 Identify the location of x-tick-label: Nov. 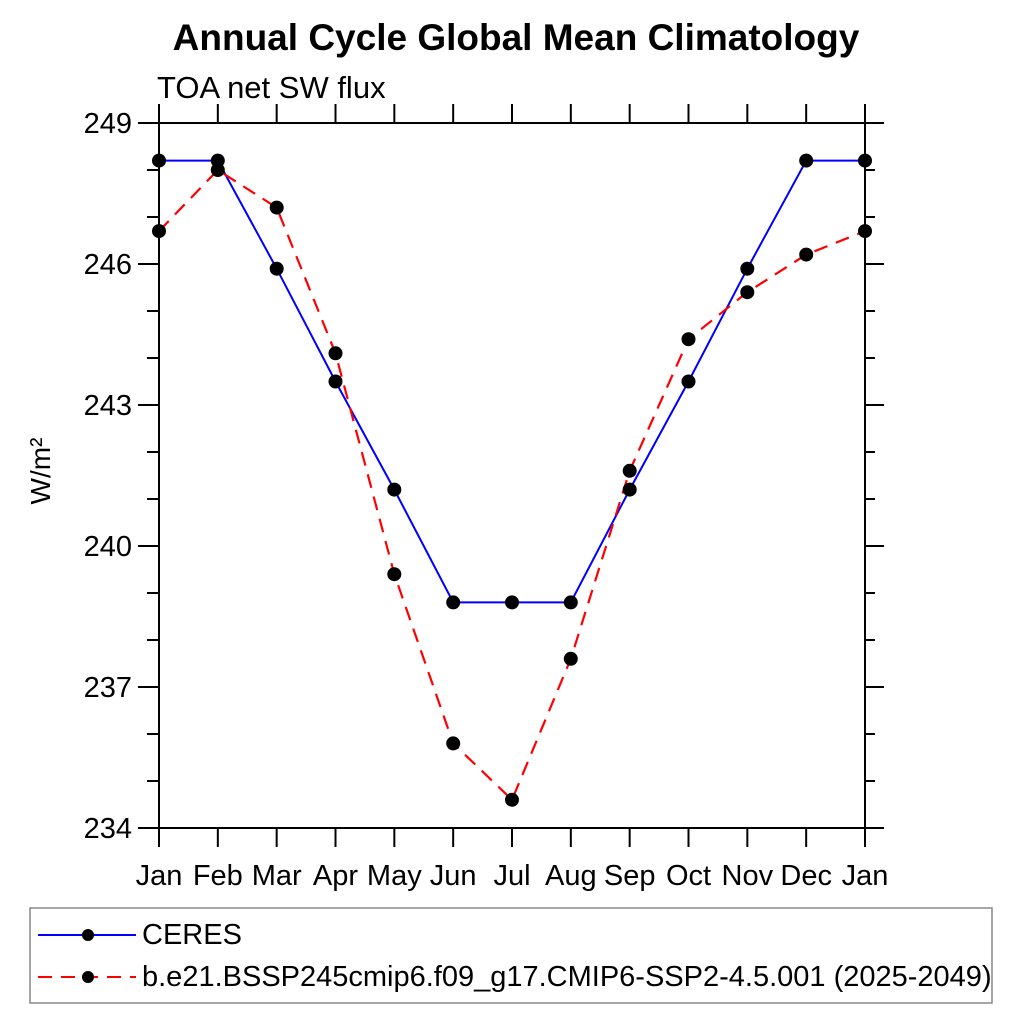
(748, 876).